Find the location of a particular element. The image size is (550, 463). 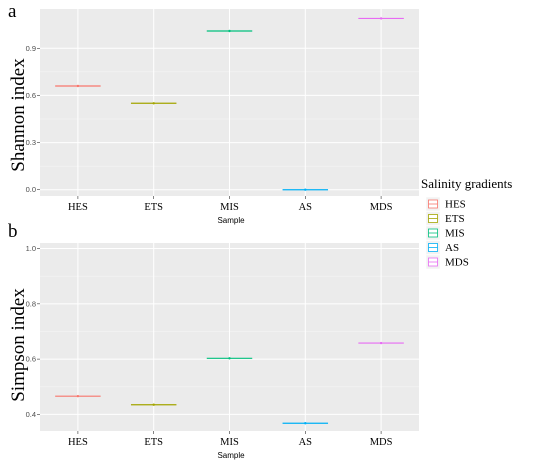

panel-a-x-ticks: HES ETS MIS AS MDS is located at coordinates (230, 204).